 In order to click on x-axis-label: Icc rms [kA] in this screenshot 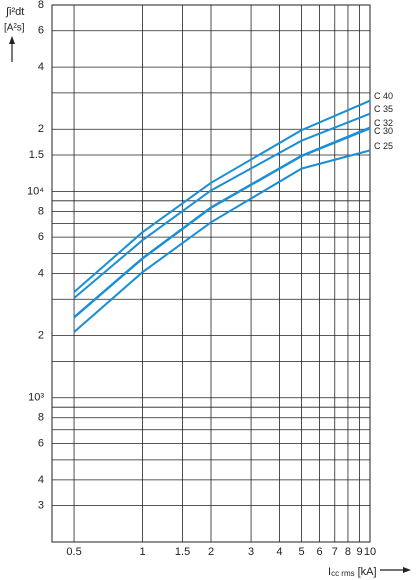, I will do `click(352, 572)`.